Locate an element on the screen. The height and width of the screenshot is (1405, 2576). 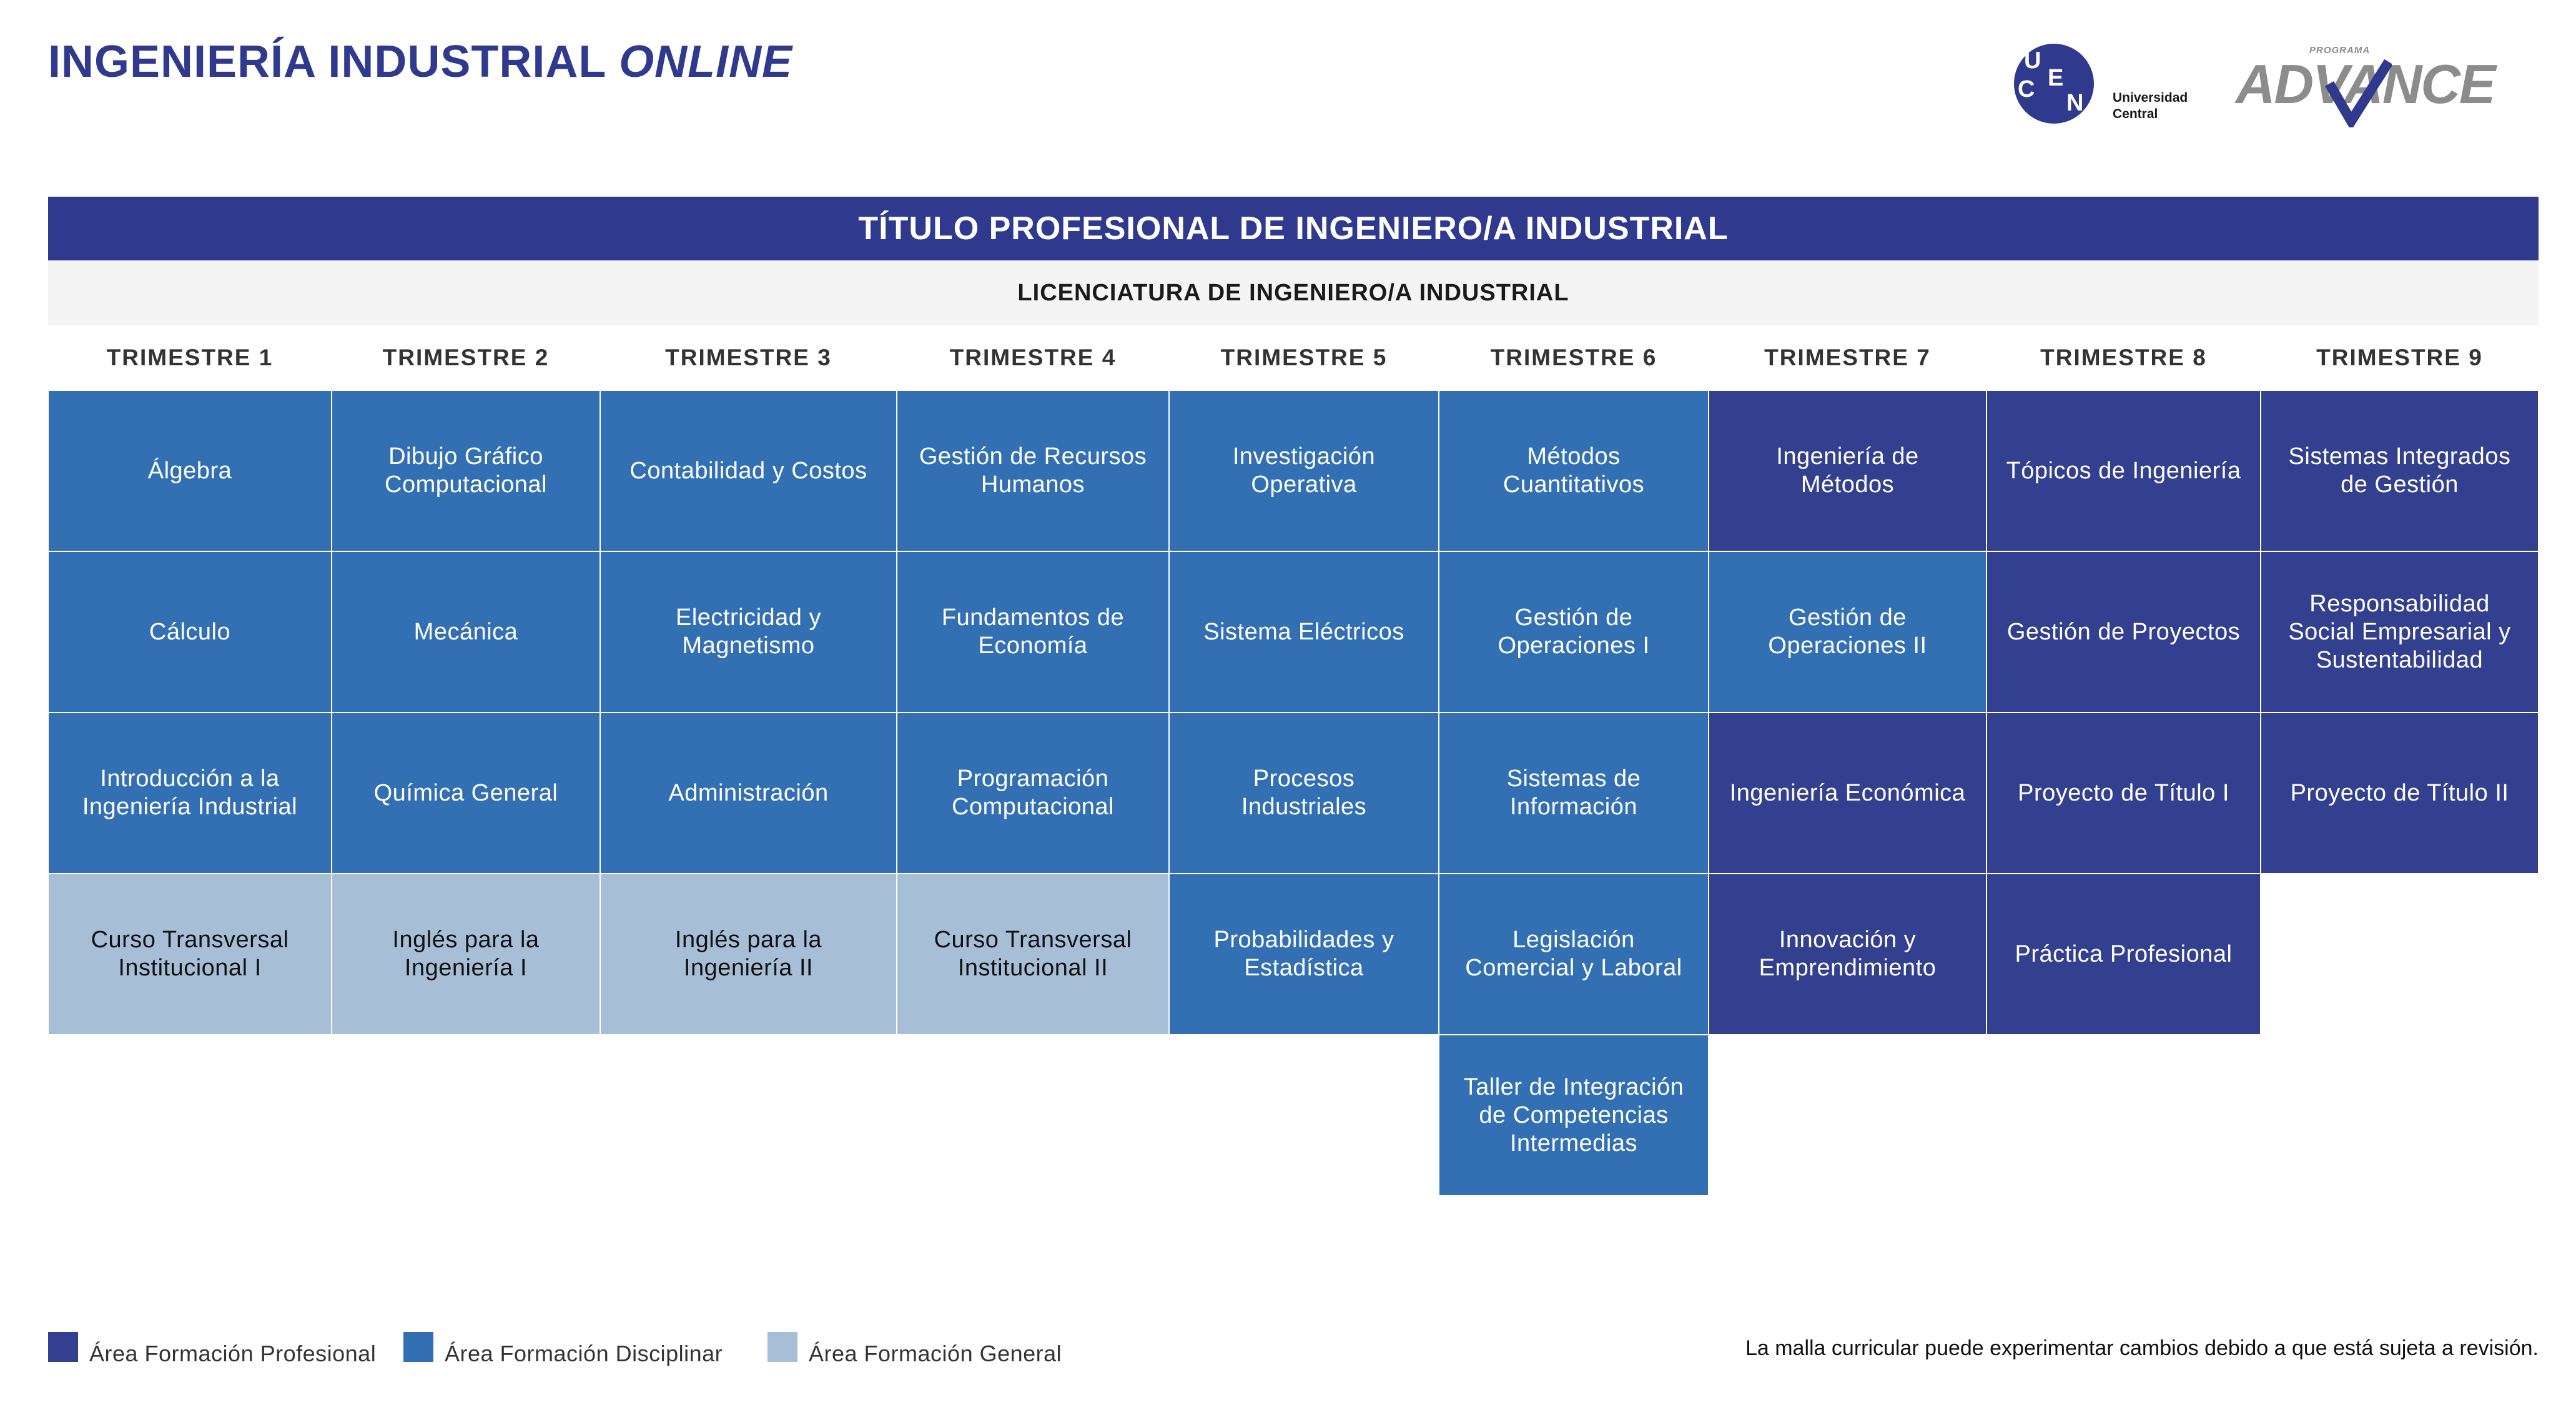
course-cell: Sistemas Integrados de Gestión is located at coordinates (2400, 471).